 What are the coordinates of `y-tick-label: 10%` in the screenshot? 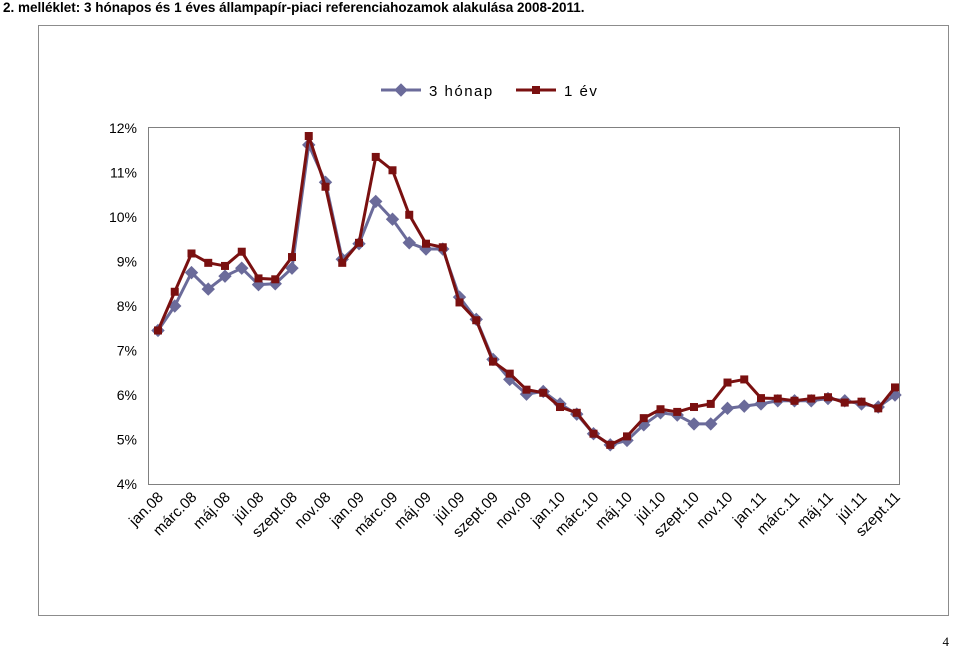 It's located at (123, 217).